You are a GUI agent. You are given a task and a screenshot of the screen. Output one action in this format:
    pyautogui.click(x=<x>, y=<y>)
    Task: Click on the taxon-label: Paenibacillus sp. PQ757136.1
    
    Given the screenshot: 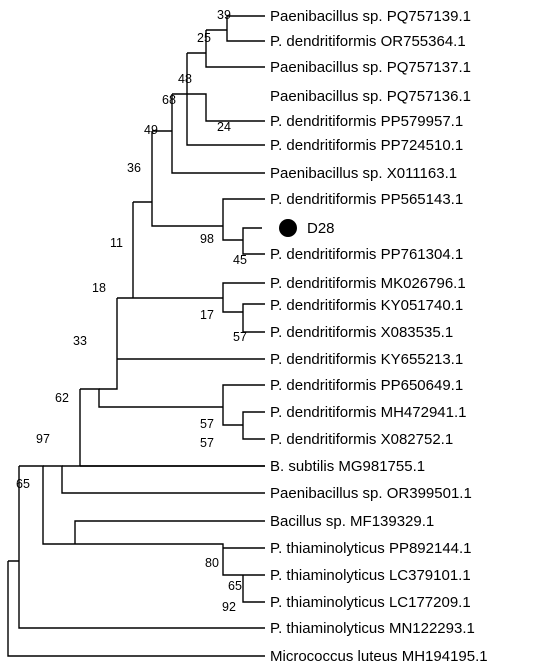 What is the action you would take?
    pyautogui.click(x=370, y=96)
    